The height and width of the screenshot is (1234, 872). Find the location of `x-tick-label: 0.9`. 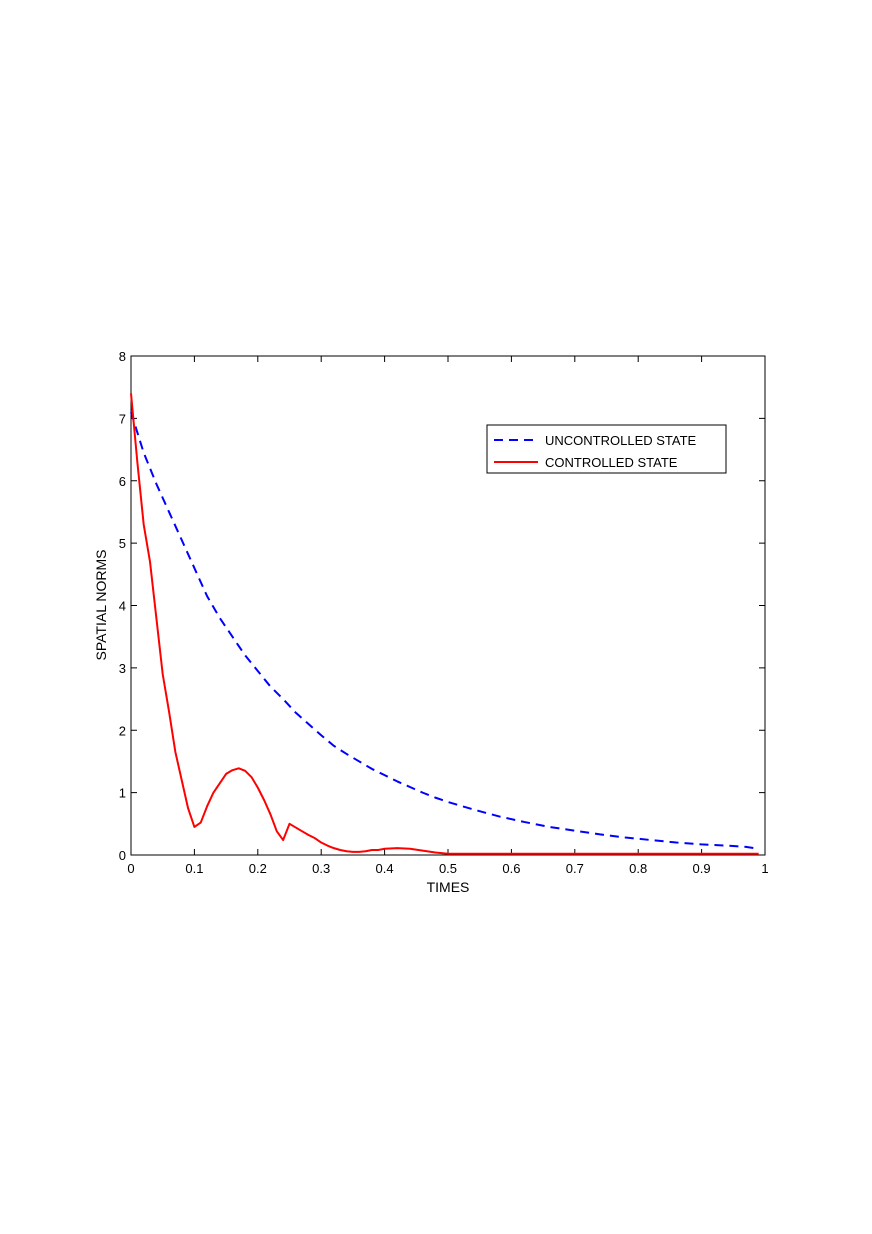

x-tick-label: 0.9 is located at coordinates (702, 868).